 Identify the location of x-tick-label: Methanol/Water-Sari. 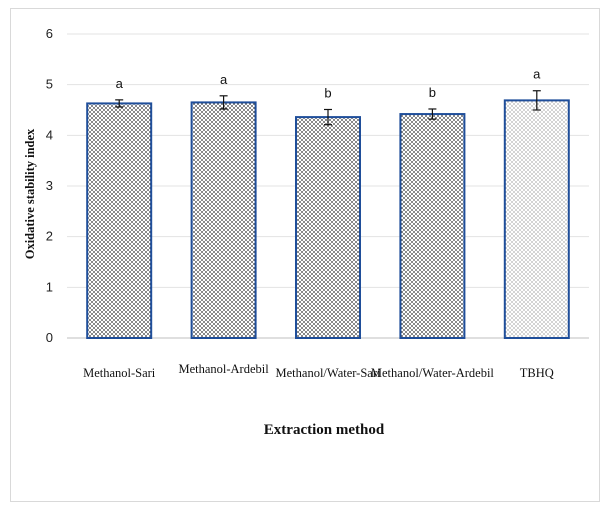
(328, 373).